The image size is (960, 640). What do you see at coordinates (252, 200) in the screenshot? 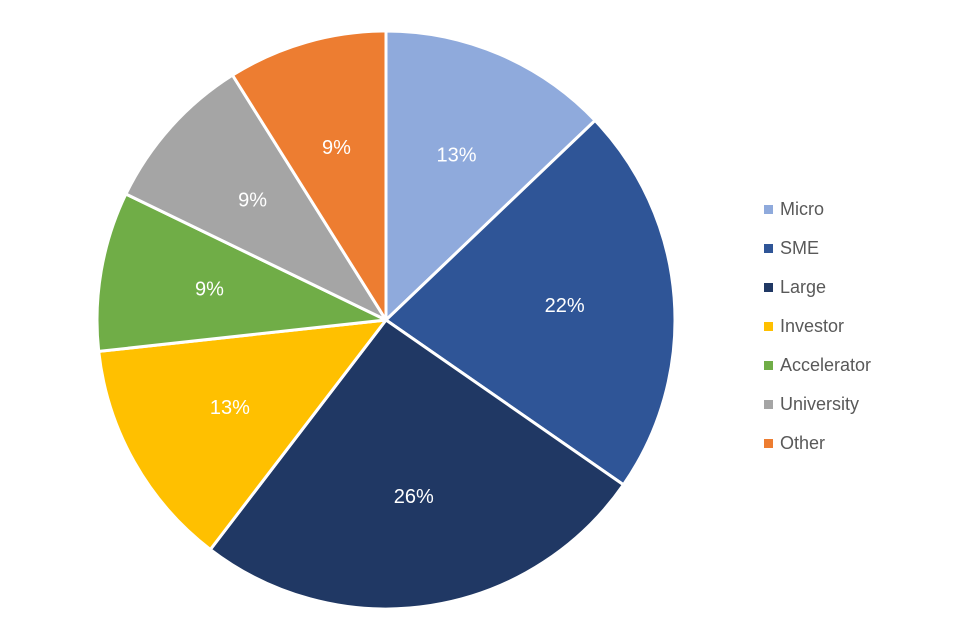
I see `data-label-university: 9%` at bounding box center [252, 200].